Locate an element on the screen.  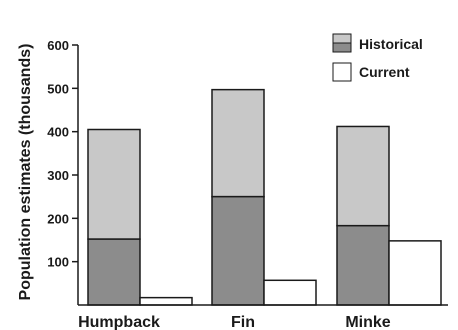
y-tick-label: 500 is located at coordinates (58, 88).